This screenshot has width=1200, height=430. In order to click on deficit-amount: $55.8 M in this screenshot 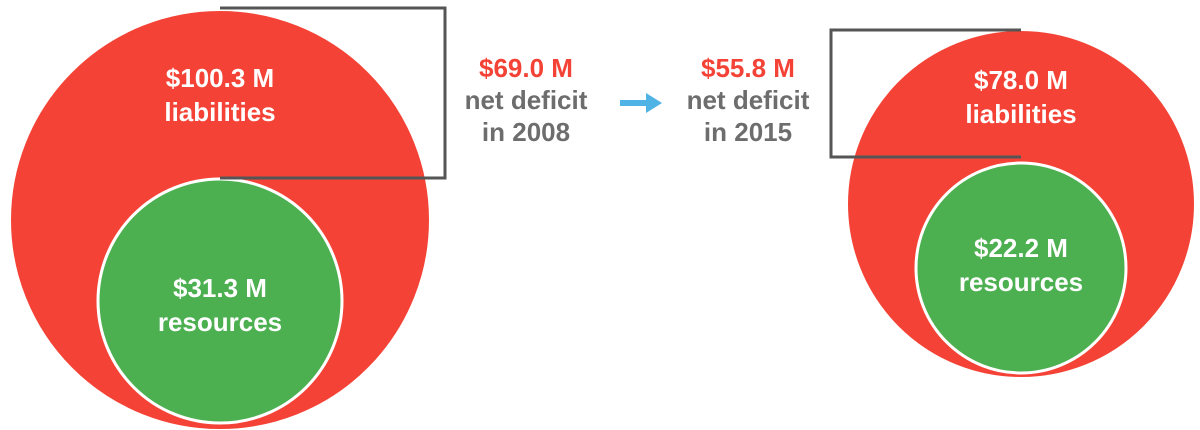, I will do `click(748, 68)`.